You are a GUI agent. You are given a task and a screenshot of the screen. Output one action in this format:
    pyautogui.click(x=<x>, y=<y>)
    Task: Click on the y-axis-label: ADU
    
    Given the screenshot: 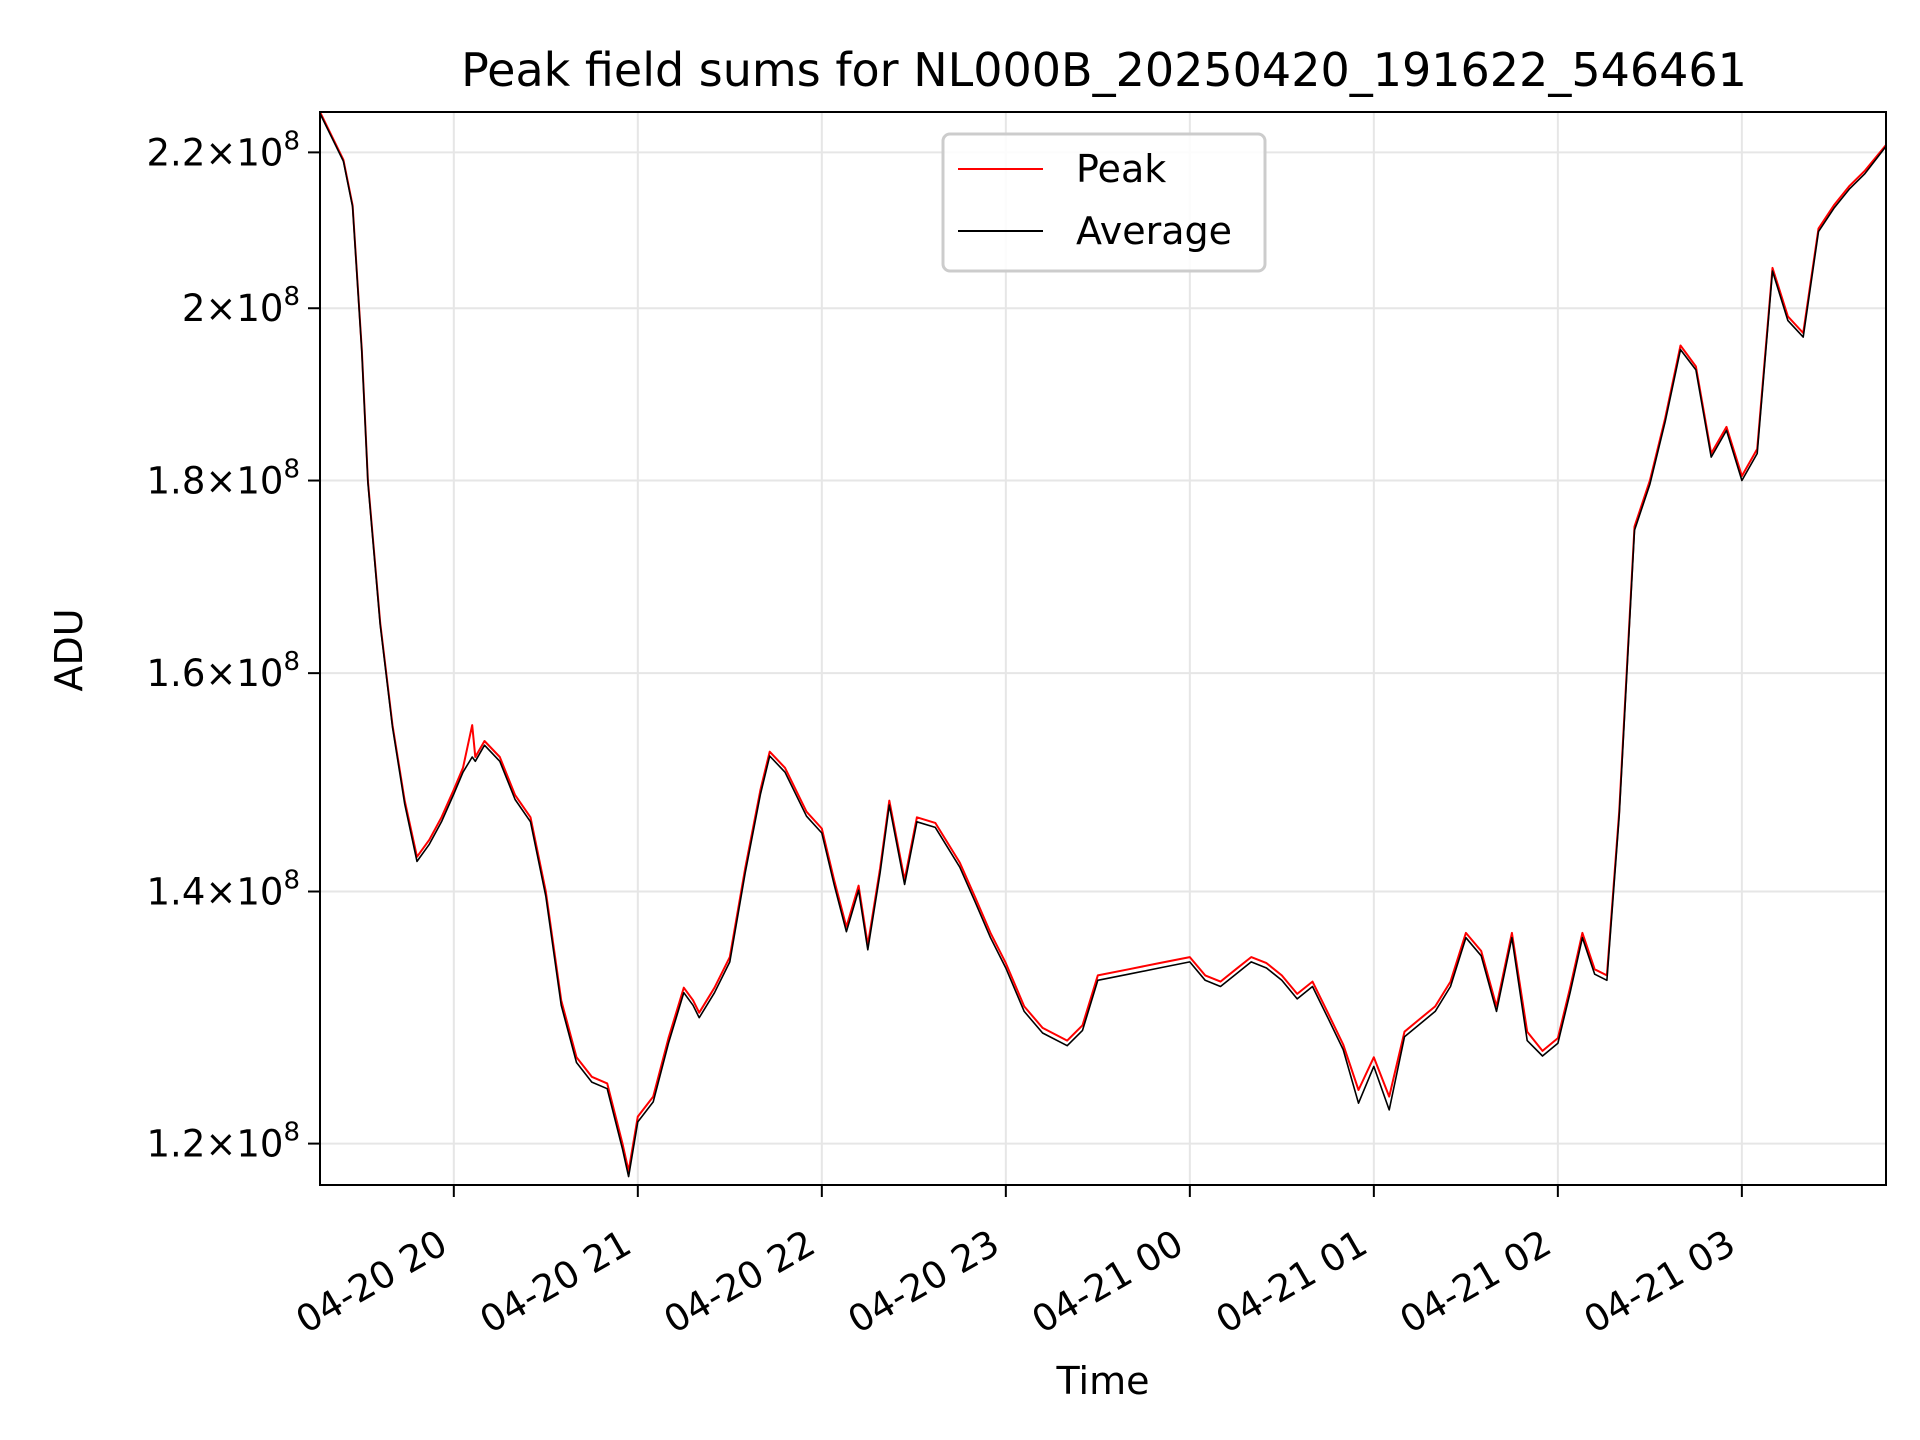 What is the action you would take?
    pyautogui.click(x=69, y=649)
    